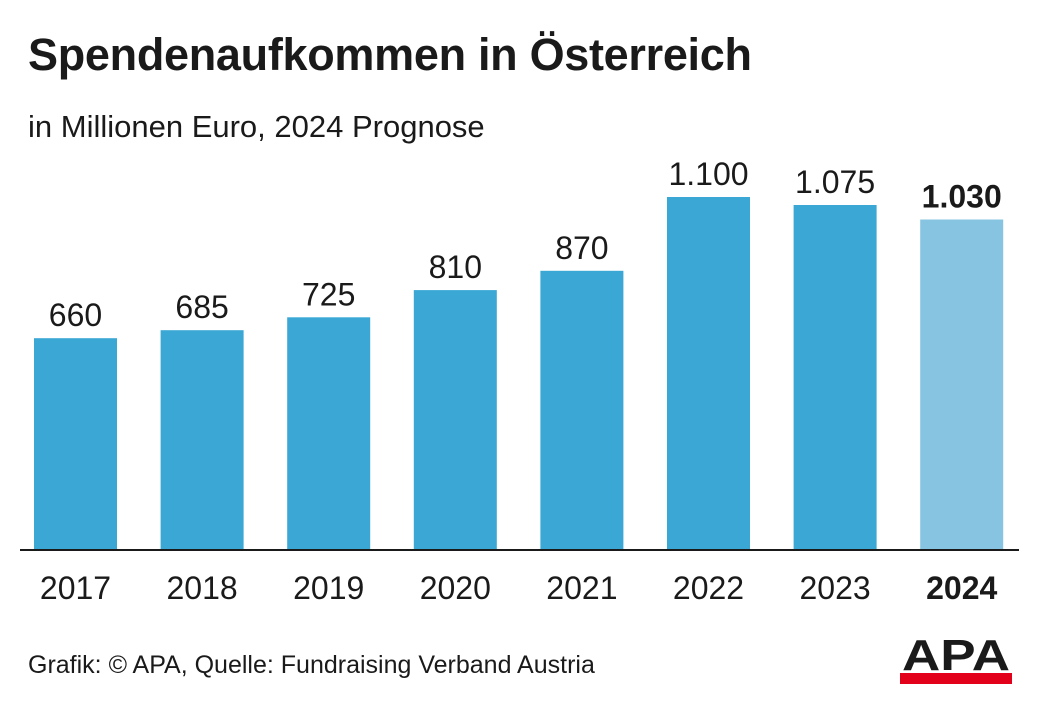  Describe the element at coordinates (75, 315) in the screenshot. I see `value-label-2017: 660` at that location.